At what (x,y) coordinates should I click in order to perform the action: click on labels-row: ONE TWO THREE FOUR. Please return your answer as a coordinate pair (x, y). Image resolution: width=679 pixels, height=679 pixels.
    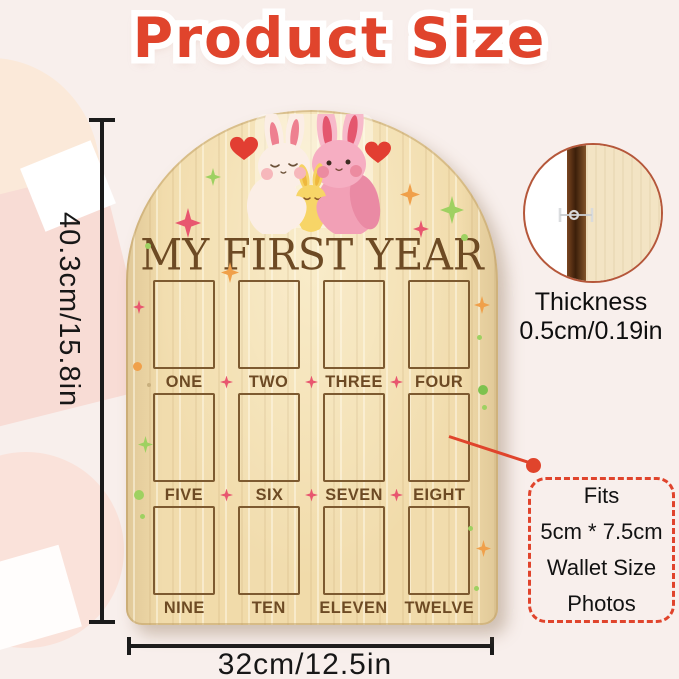
    Looking at the image, I should click on (311, 382).